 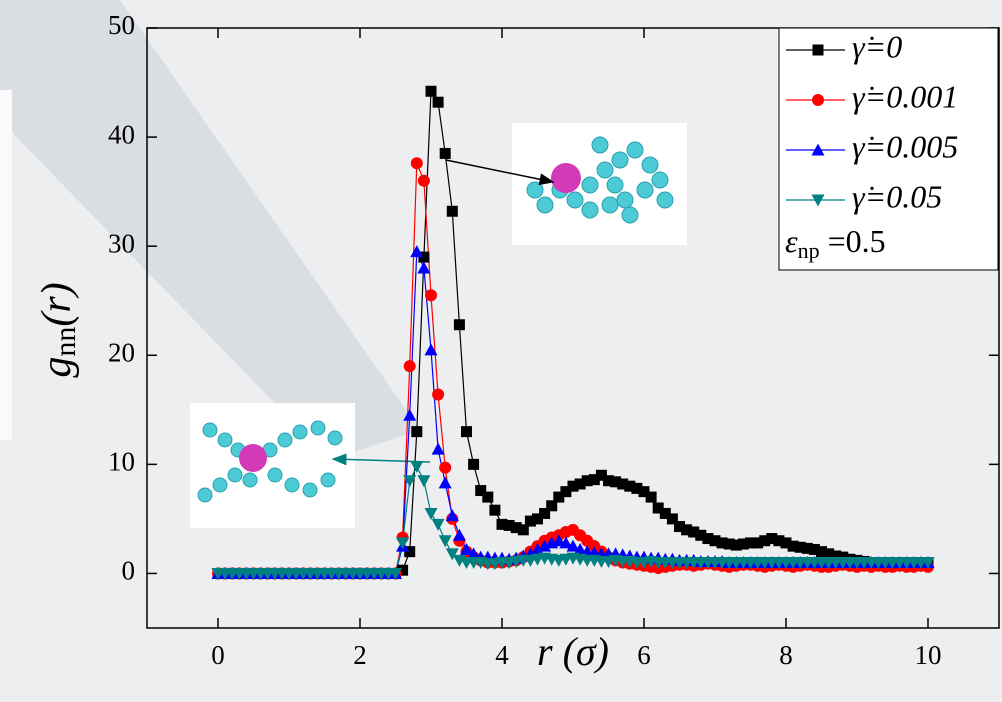 What do you see at coordinates (928, 655) in the screenshot?
I see `x-tick-label: 10` at bounding box center [928, 655].